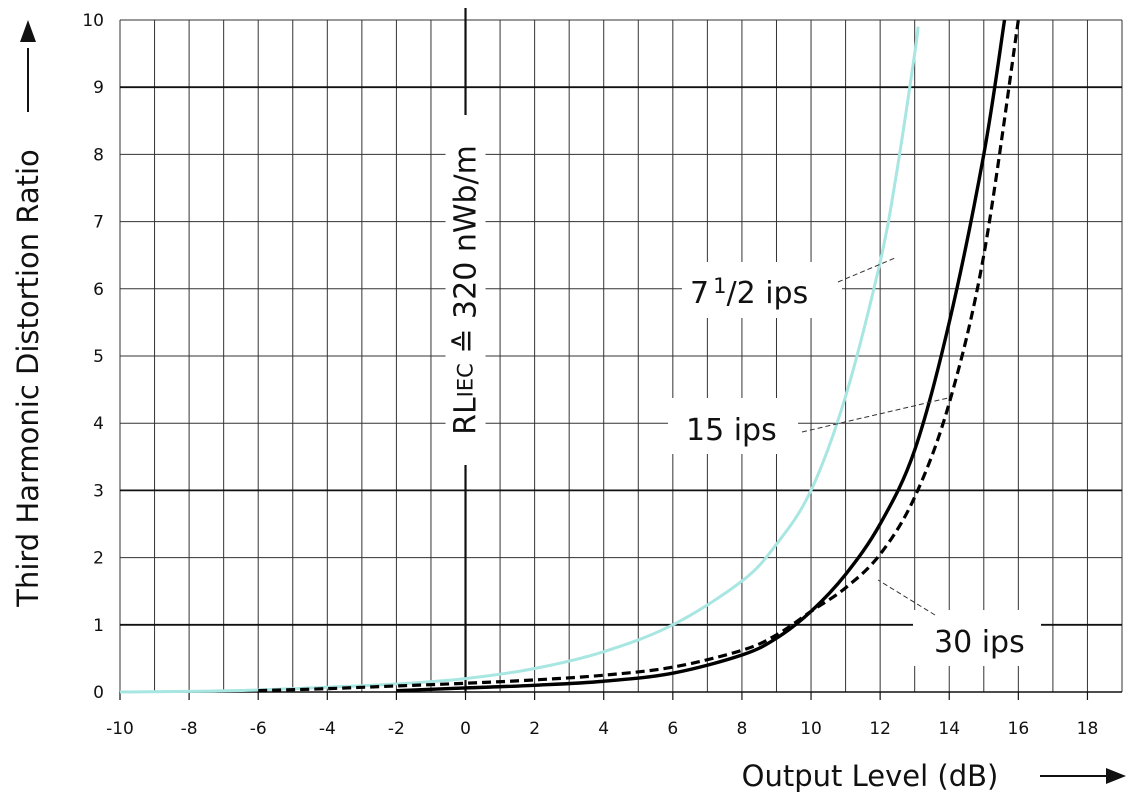 Image resolution: width=1131 pixels, height=798 pixels. Describe the element at coordinates (466, 380) in the screenshot. I see `reference-label-sub: IEC` at that location.